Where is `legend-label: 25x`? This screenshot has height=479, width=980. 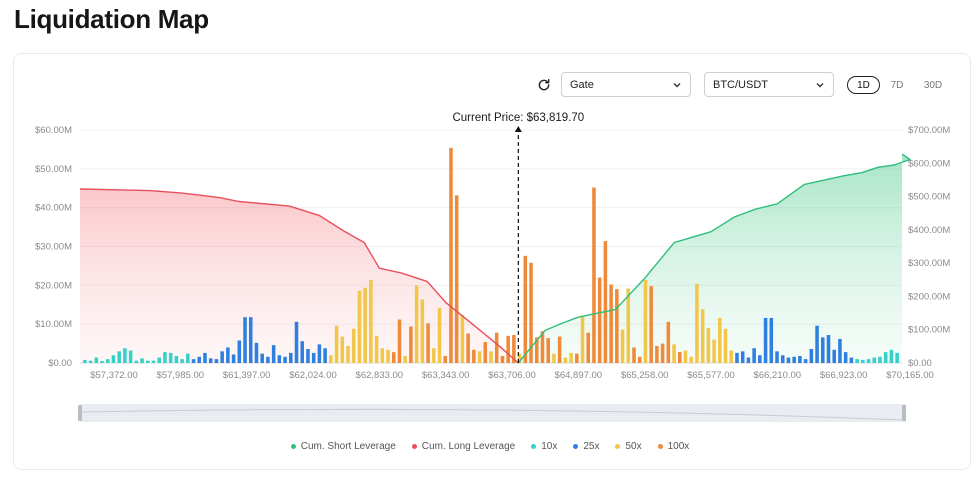 legend-label: 25x is located at coordinates (591, 446).